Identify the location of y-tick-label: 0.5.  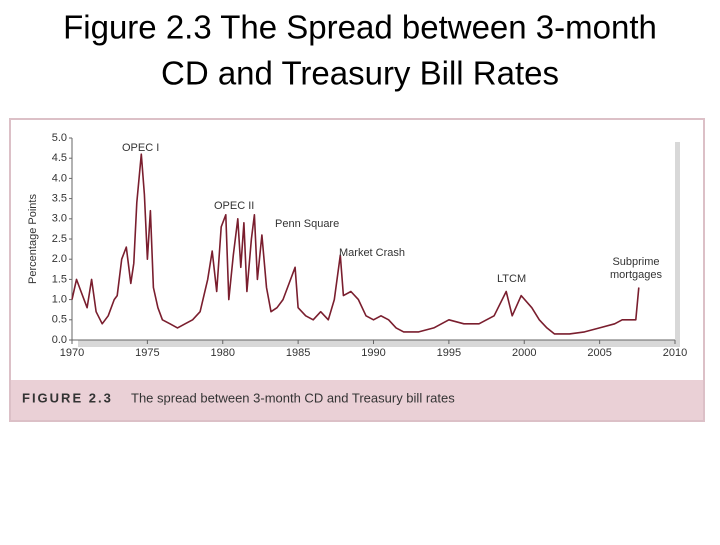
(59, 320).